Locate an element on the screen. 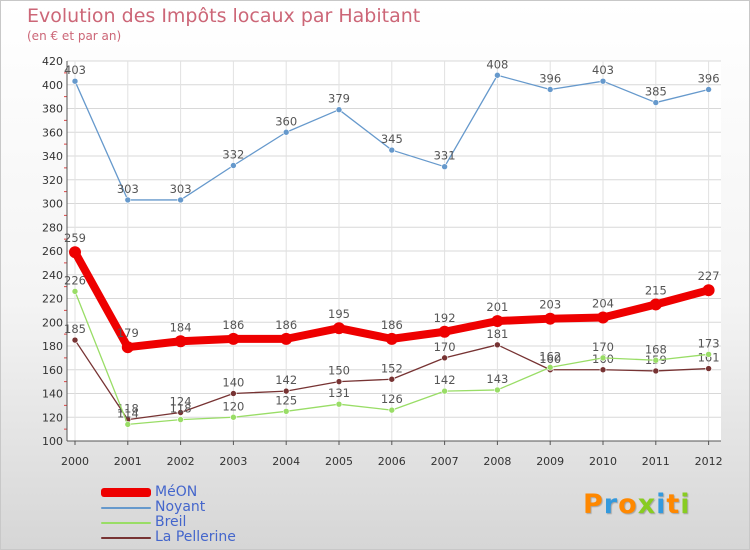  data-label: 162 is located at coordinates (550, 356).